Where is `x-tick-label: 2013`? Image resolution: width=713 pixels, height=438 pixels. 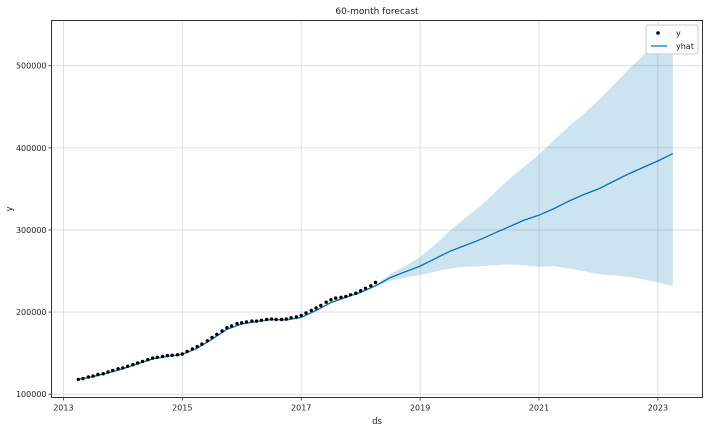
x-tick-label: 2013 is located at coordinates (63, 408).